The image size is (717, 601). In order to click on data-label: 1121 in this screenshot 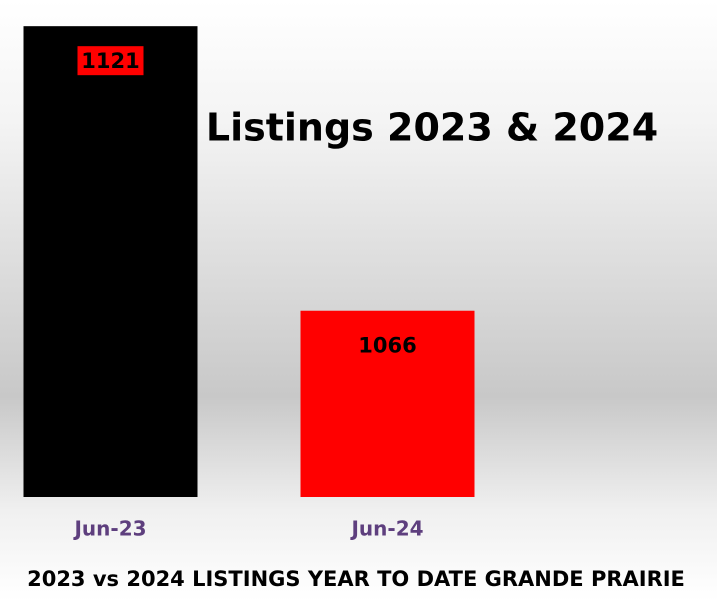, I will do `click(110, 61)`.